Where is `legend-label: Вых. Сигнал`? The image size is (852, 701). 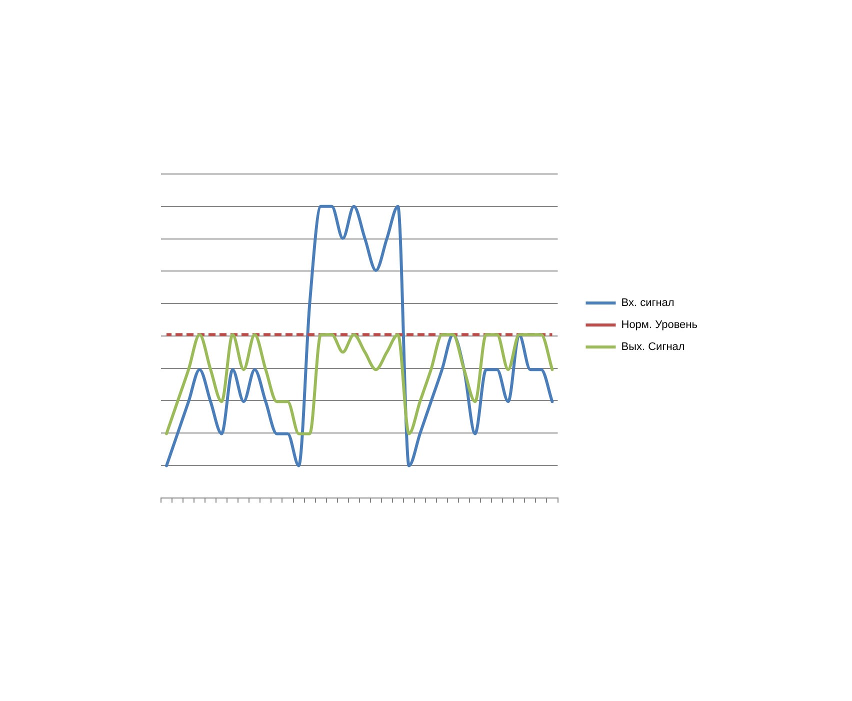 legend-label: Вых. Сигнал is located at coordinates (653, 347).